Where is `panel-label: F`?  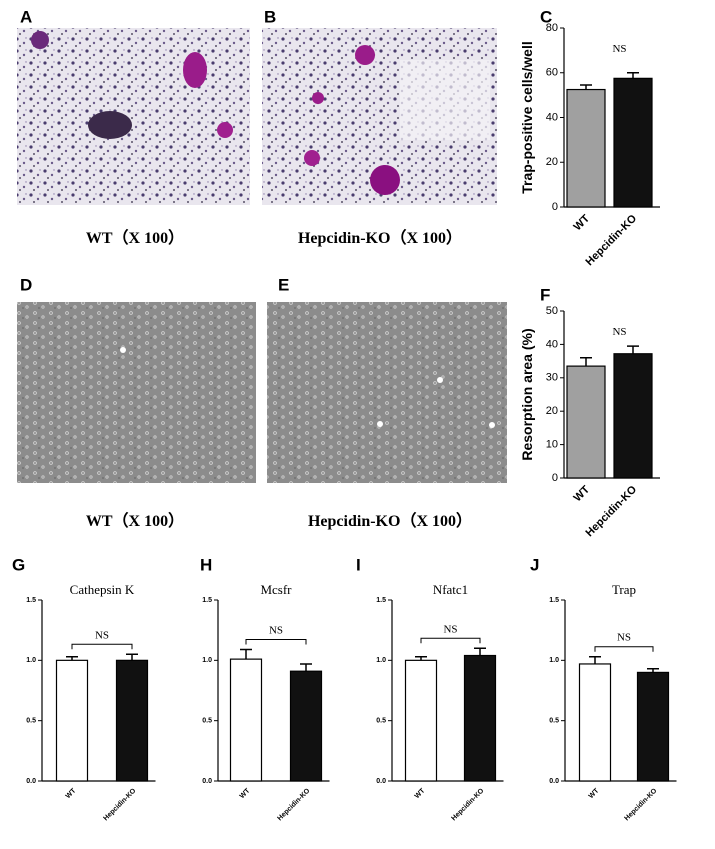
panel-label: F is located at coordinates (545, 294).